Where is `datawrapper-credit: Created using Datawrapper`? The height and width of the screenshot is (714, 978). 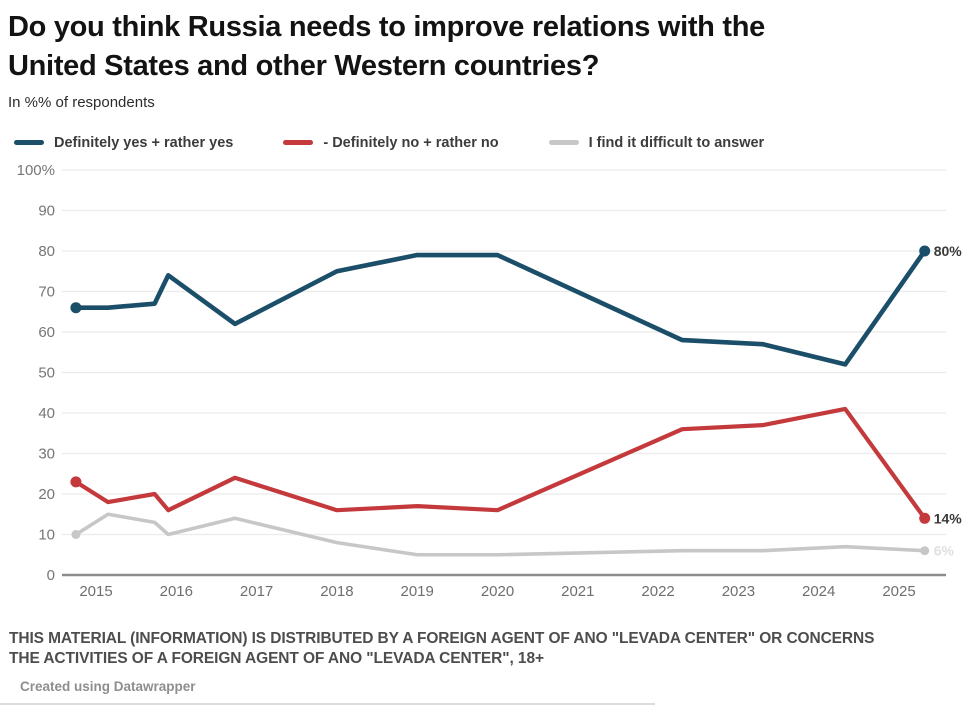
datawrapper-credit: Created using Datawrapper is located at coordinates (108, 687).